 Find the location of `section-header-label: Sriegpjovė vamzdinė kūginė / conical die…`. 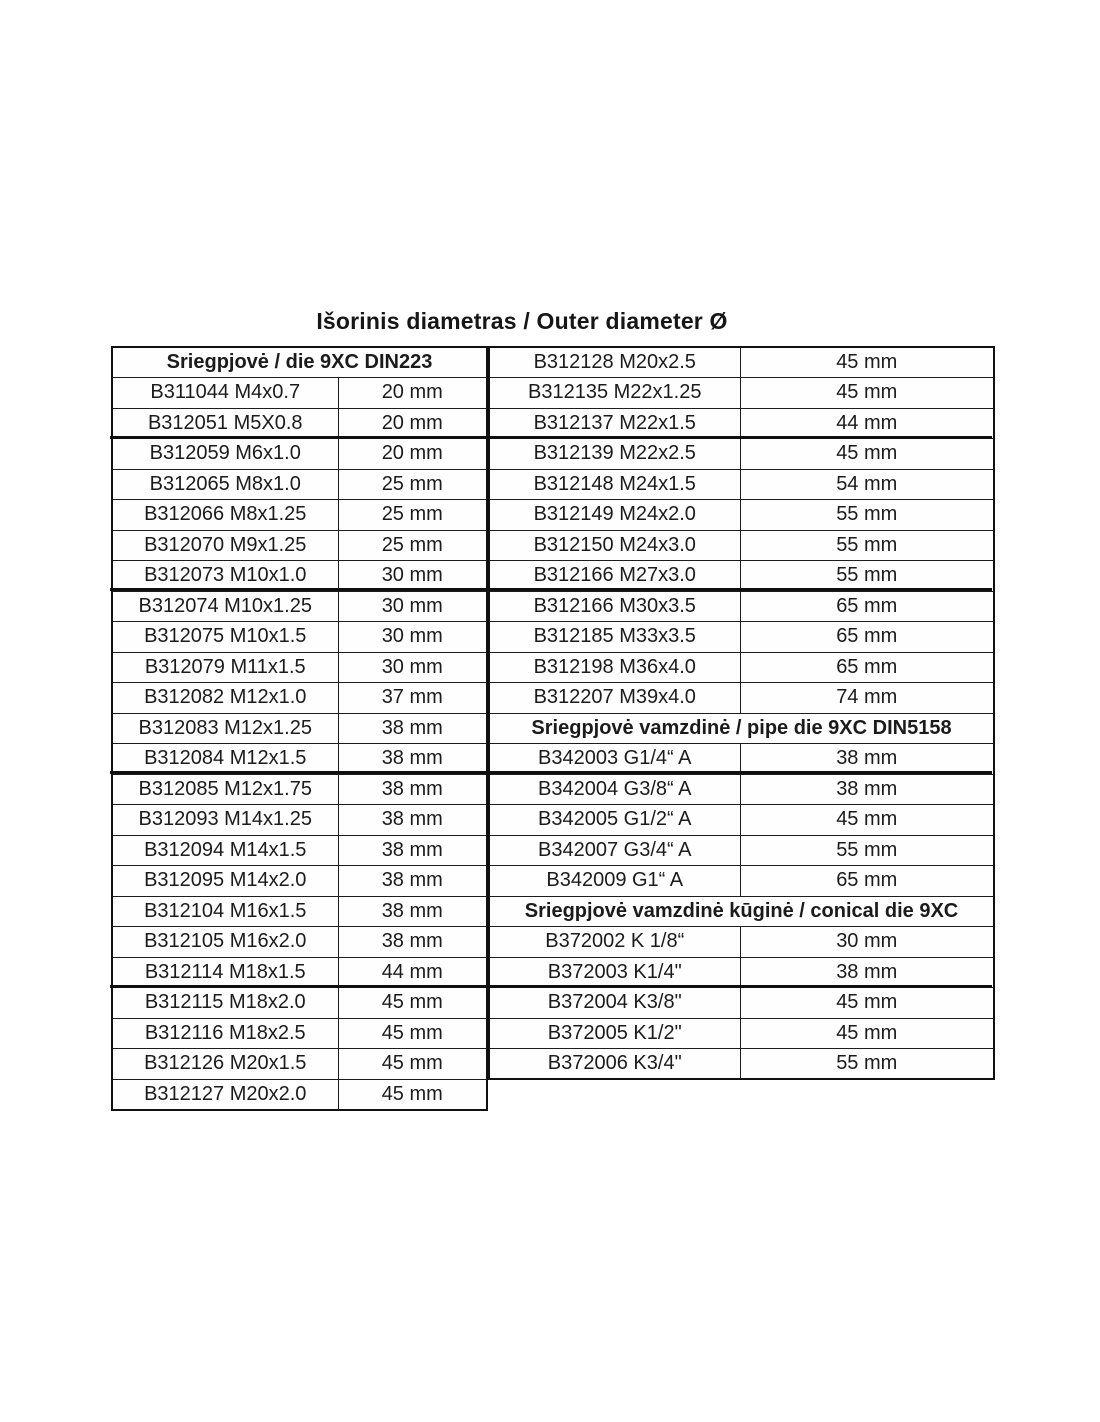

section-header-label: Sriegpjovė vamzdinė kūginė / conical die… is located at coordinates (741, 911).